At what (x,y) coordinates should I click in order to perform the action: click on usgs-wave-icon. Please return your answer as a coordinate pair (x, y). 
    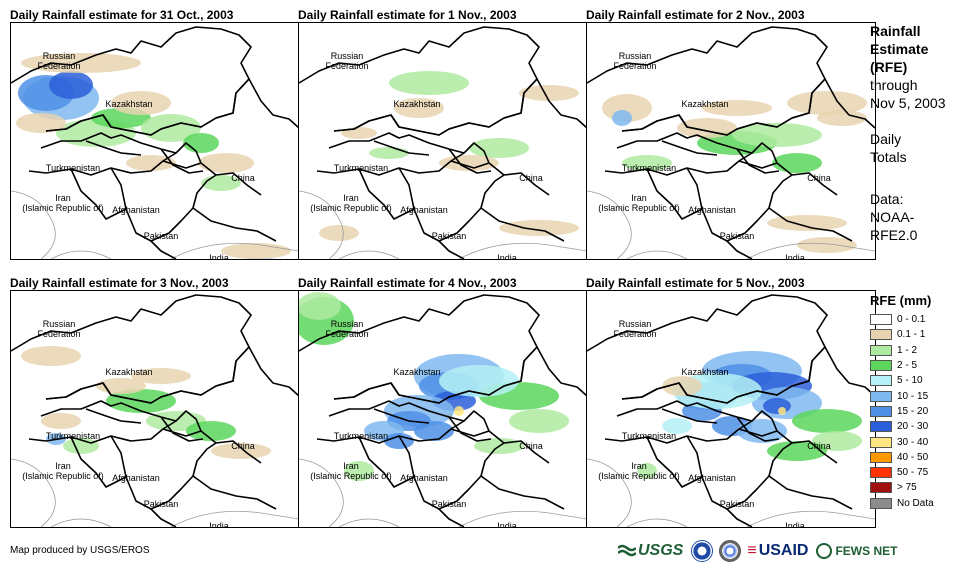
    Looking at the image, I should click on (627, 550).